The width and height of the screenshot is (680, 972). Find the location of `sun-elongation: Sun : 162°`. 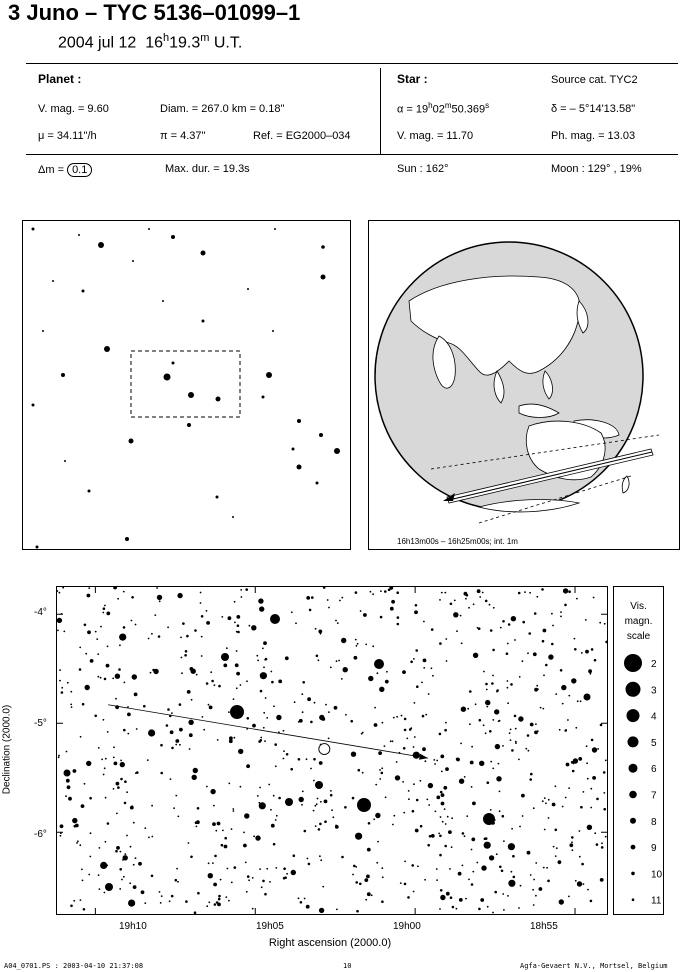

sun-elongation: Sun : 162° is located at coordinates (423, 169).